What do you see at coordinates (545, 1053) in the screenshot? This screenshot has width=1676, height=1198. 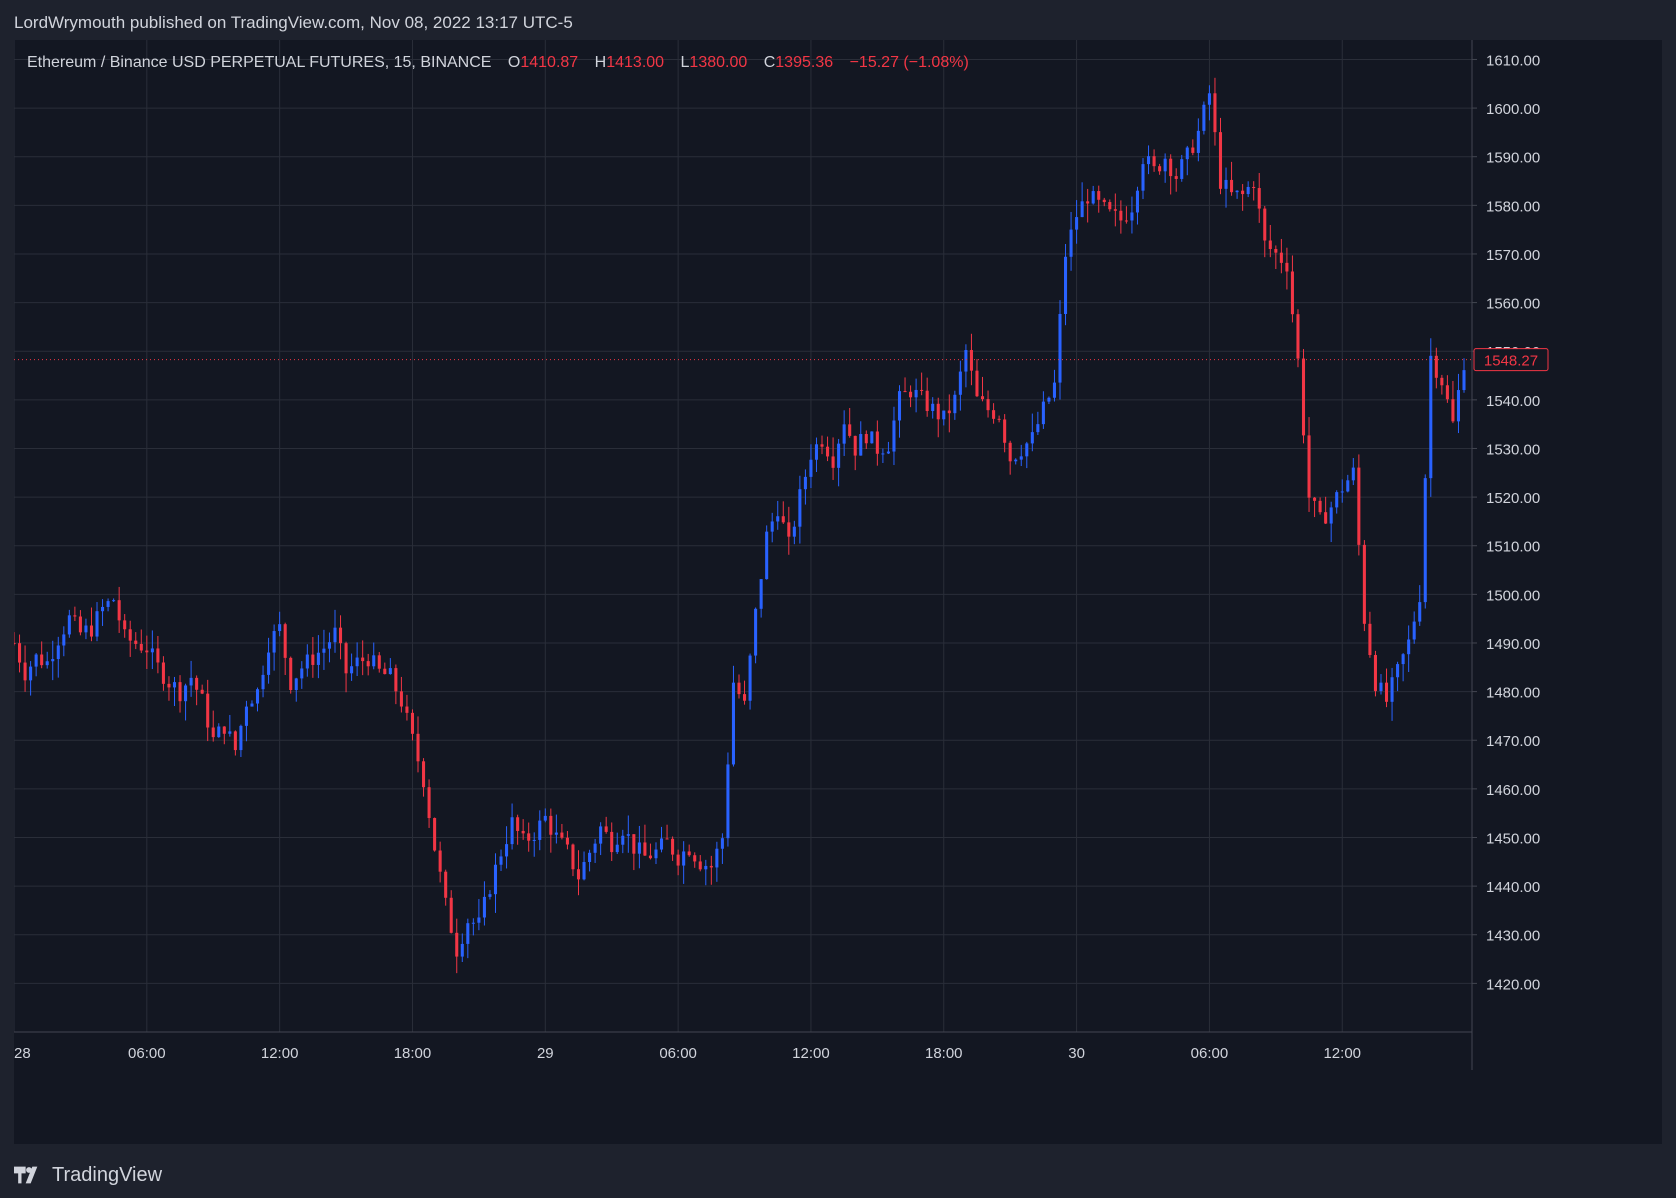 I see `time-axis-label: 29` at bounding box center [545, 1053].